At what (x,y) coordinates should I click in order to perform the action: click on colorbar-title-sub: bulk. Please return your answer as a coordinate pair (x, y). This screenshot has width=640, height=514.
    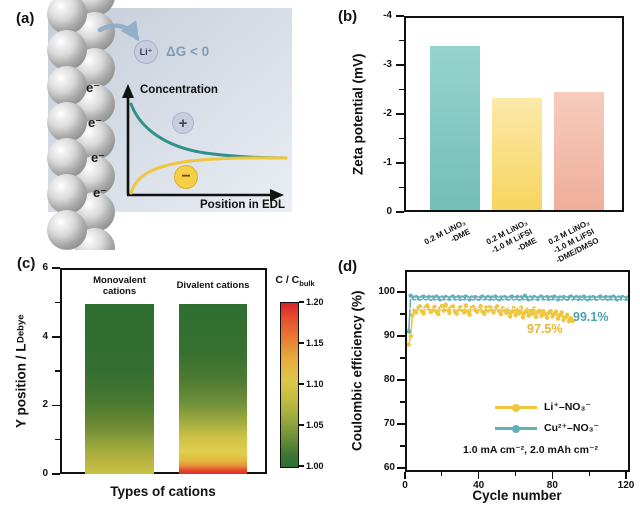
    Looking at the image, I should click on (307, 284).